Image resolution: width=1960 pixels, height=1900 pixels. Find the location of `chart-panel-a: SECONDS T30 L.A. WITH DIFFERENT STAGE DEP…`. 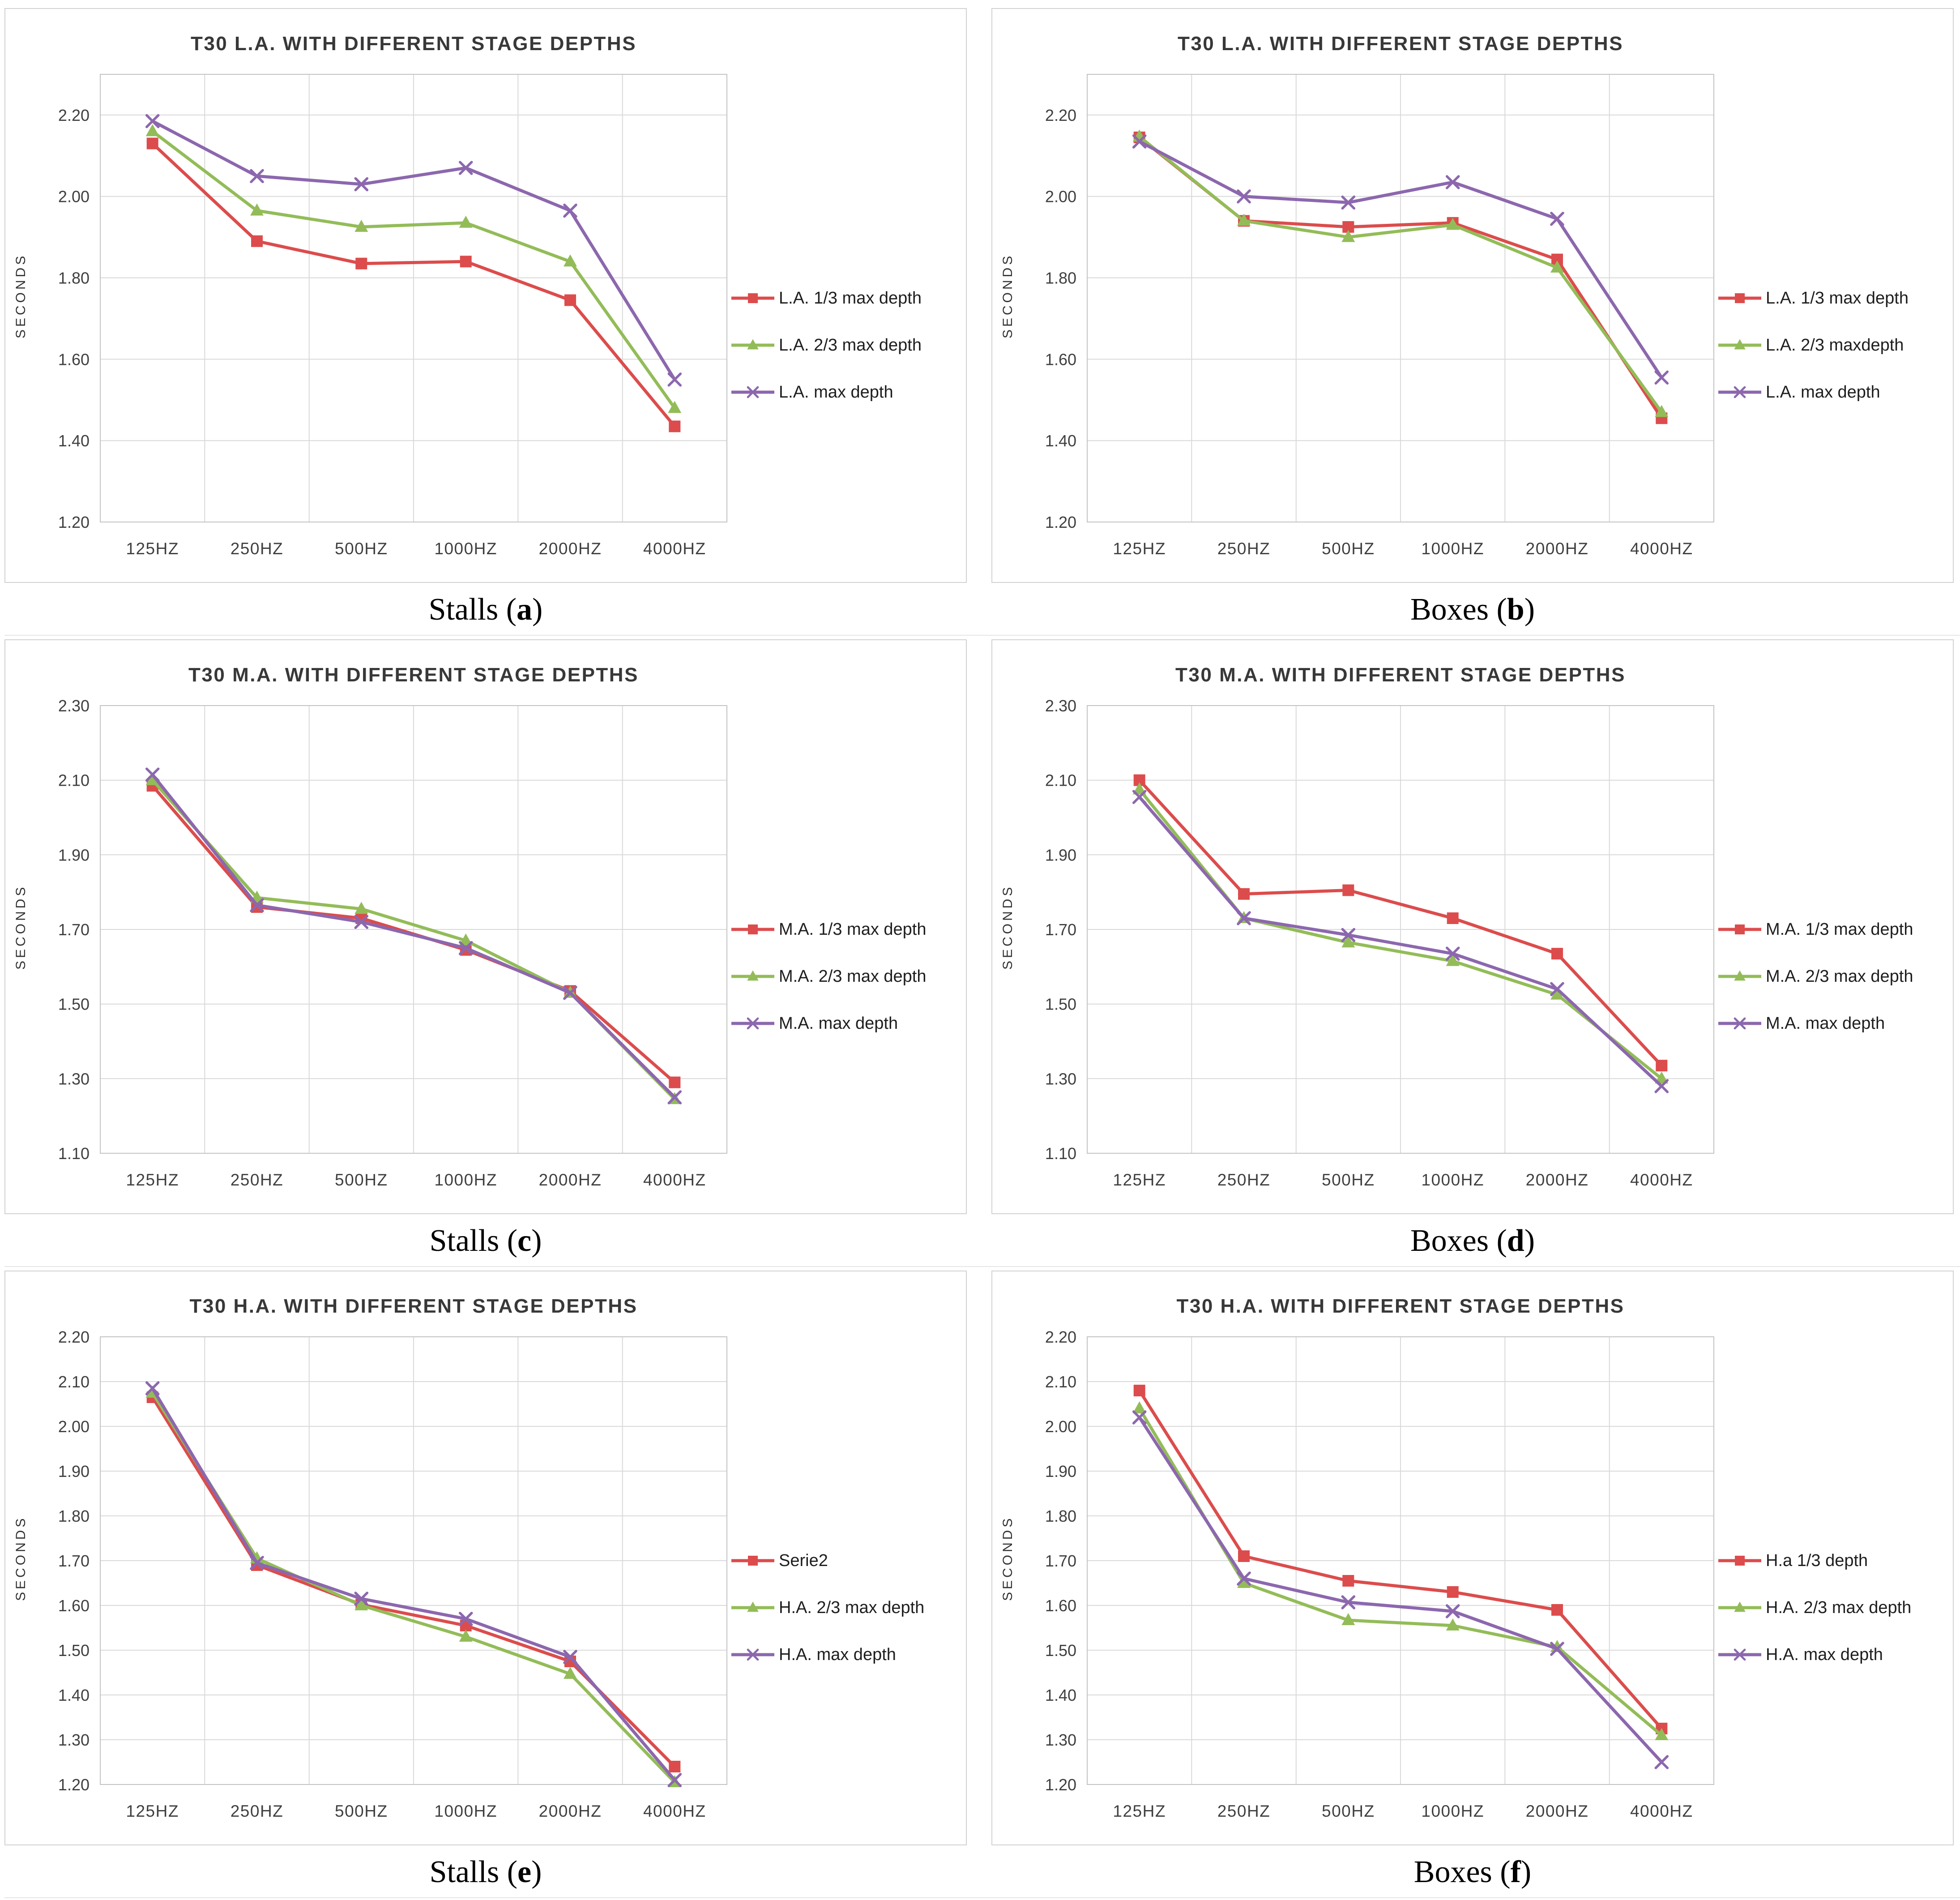

chart-panel-a: SECONDS T30 L.A. WITH DIFFERENT STAGE DEP… is located at coordinates (485, 295).